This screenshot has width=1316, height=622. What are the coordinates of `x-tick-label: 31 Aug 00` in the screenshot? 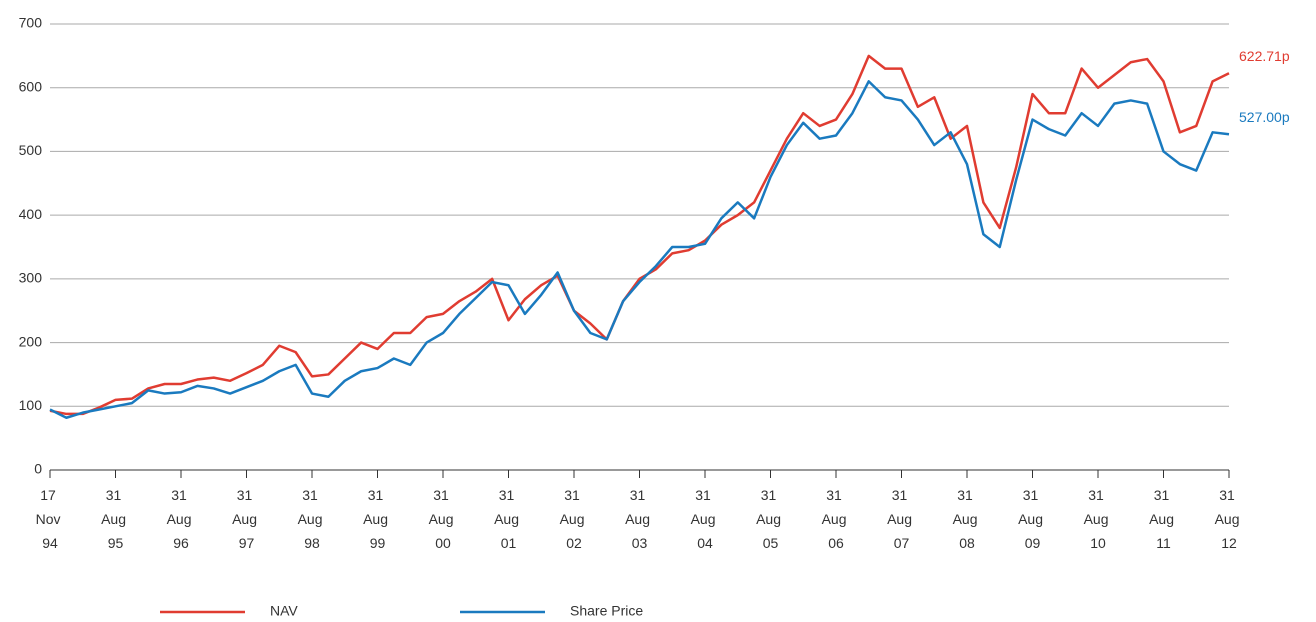 It's located at (443, 519).